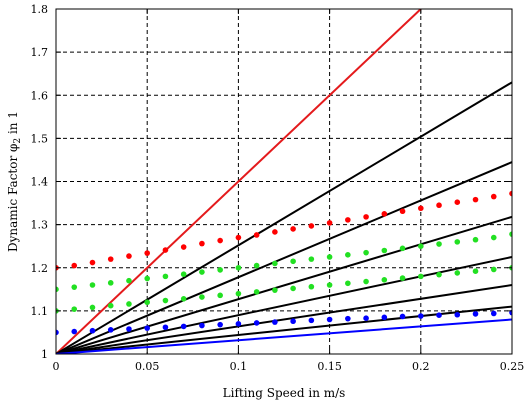  Describe the element at coordinates (40, 268) in the screenshot. I see `y-tick-label: 1.2` at that location.